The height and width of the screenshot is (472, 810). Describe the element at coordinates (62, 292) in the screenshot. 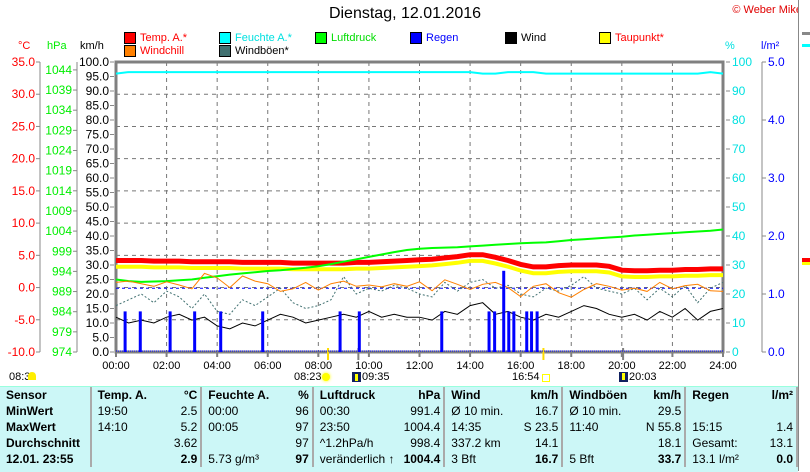

I see `tick-label-pressure: 989` at that location.